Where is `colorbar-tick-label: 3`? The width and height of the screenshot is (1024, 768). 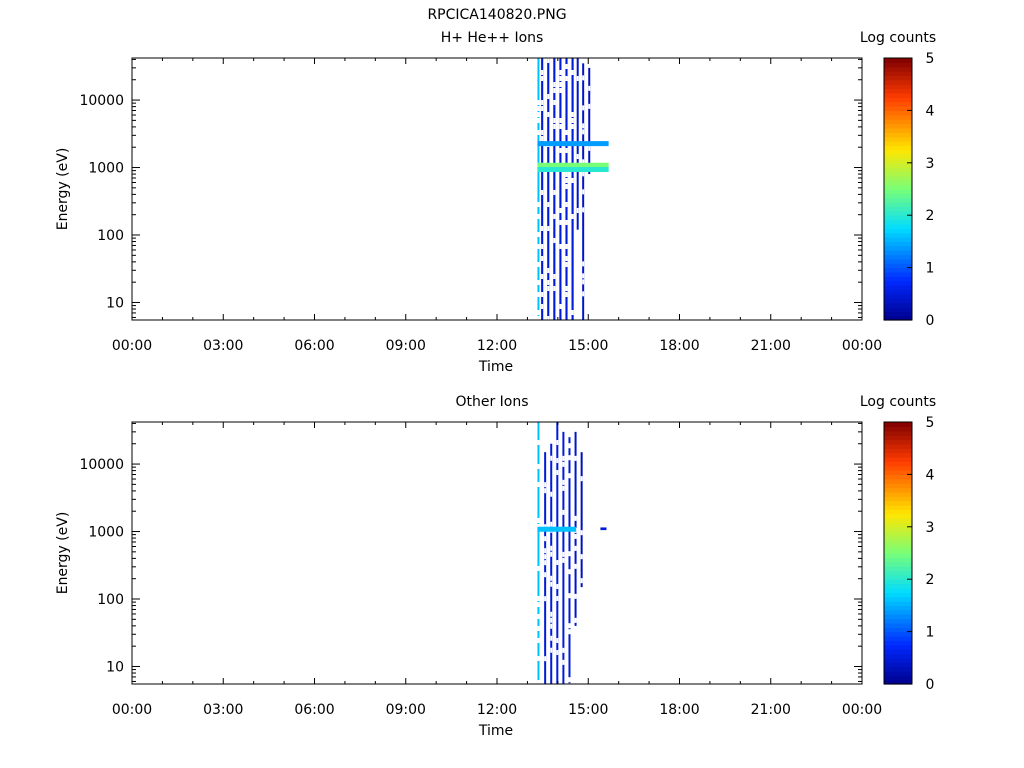
colorbar-tick-label: 3 is located at coordinates (930, 528).